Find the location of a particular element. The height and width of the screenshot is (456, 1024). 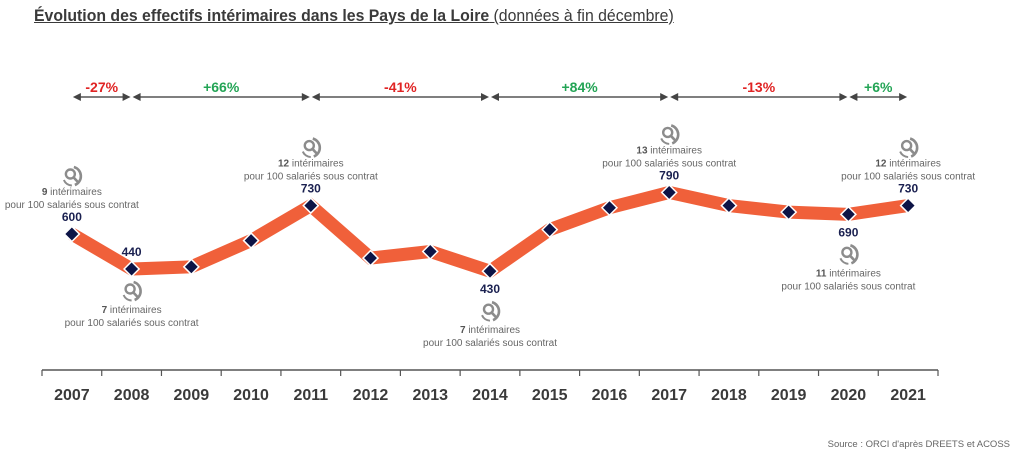

chart-title-sub: (données à fin décembre) is located at coordinates (581, 15).